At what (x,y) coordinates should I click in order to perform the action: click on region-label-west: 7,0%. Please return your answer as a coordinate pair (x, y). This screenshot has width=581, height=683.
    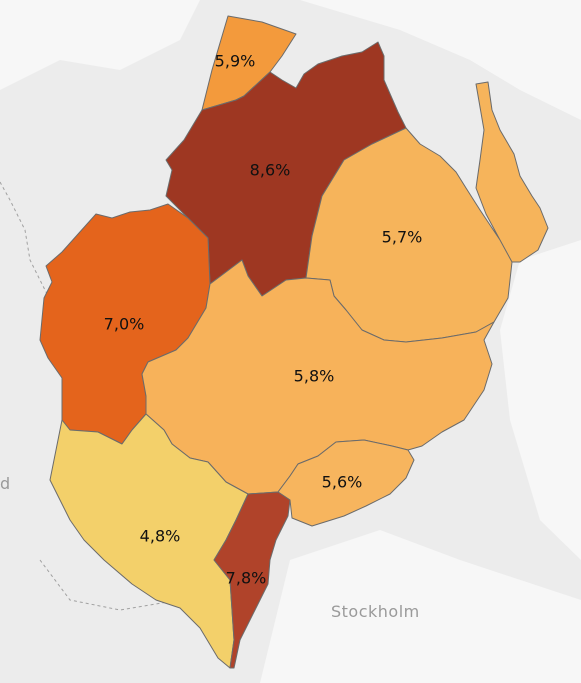
    Looking at the image, I should click on (124, 324).